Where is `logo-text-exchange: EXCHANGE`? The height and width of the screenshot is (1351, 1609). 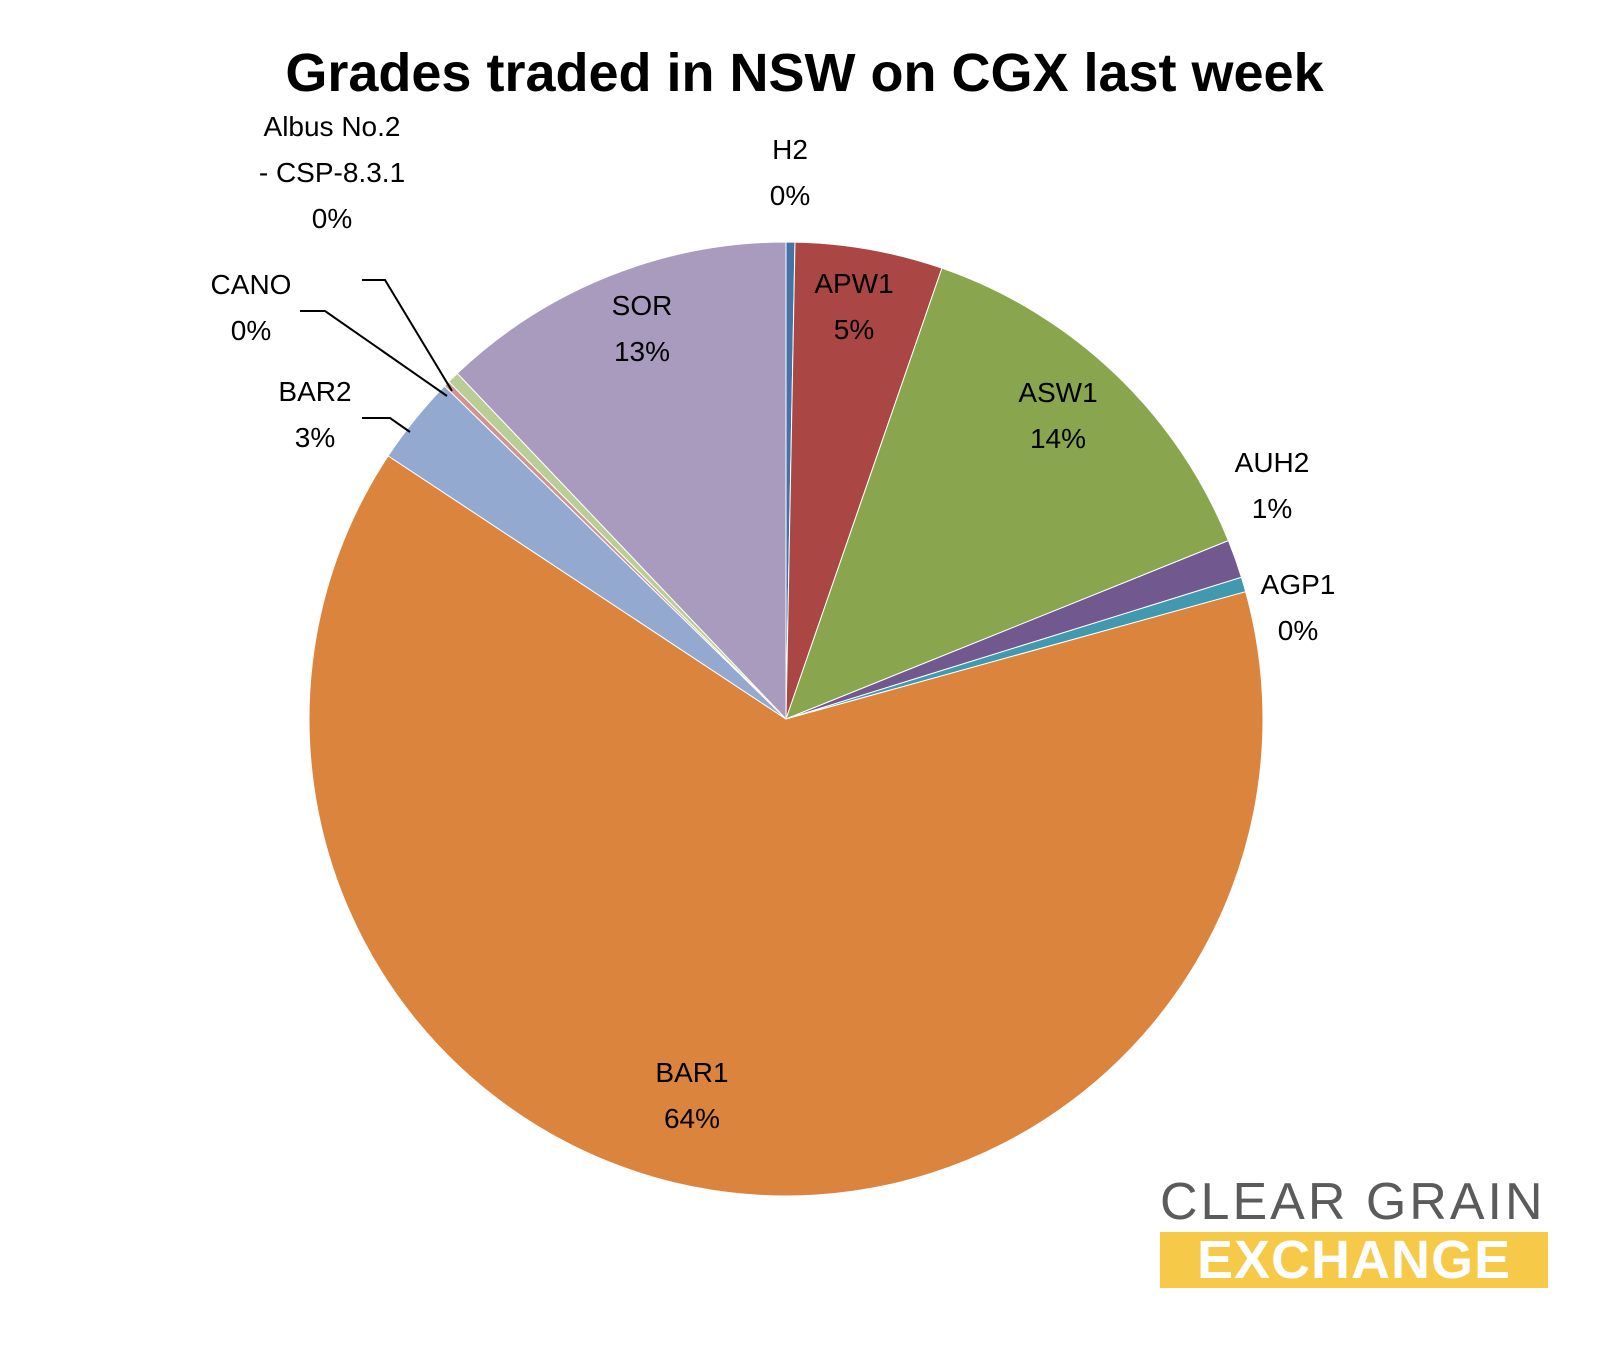 logo-text-exchange: EXCHANGE is located at coordinates (1354, 1260).